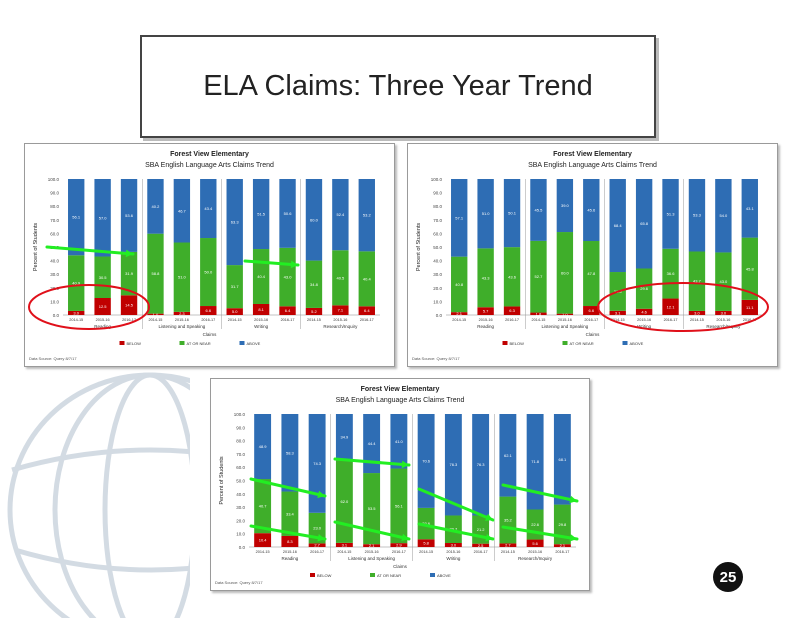 This screenshot has height=618, width=800. I want to click on bar-value-label: 50.0, so click(208, 272).